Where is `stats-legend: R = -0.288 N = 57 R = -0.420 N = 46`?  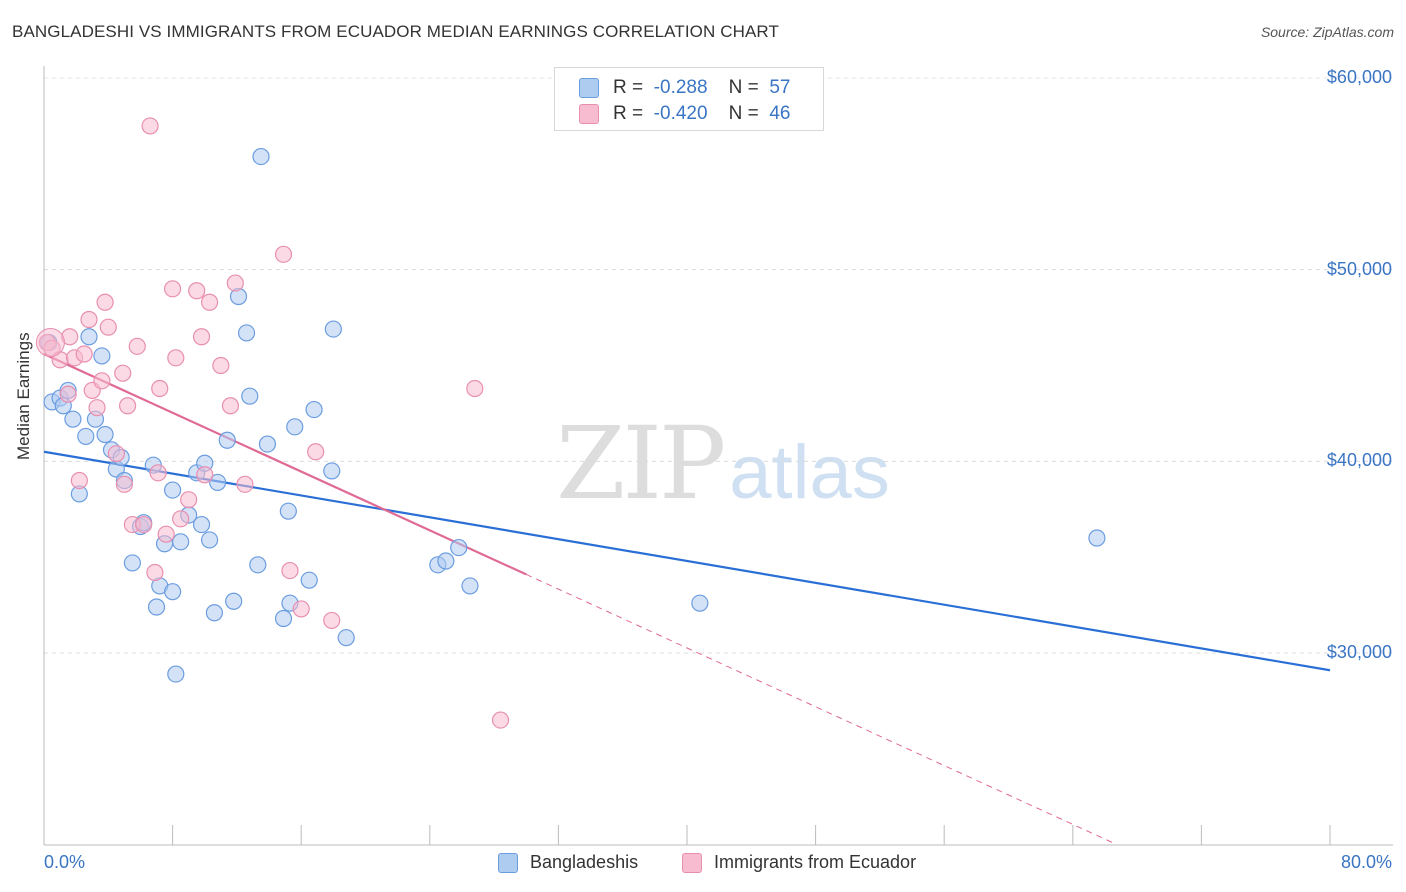
stats-legend: R = -0.288 N = 57 R = -0.420 N = 46 is located at coordinates (689, 99).